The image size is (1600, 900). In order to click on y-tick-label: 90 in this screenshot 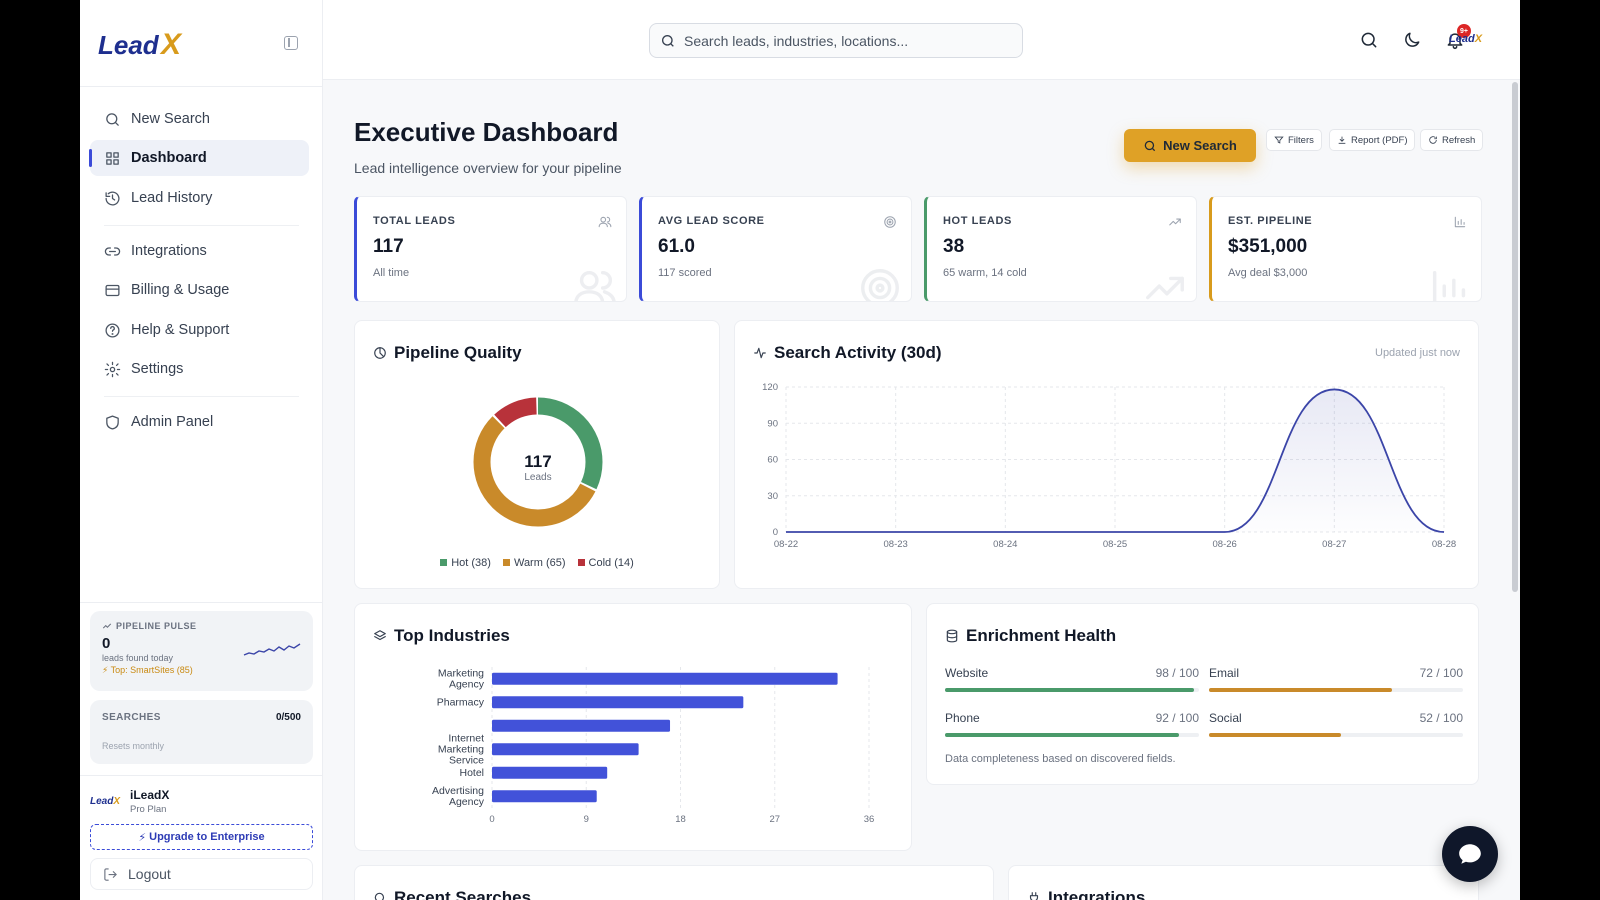, I will do `click(772, 423)`.